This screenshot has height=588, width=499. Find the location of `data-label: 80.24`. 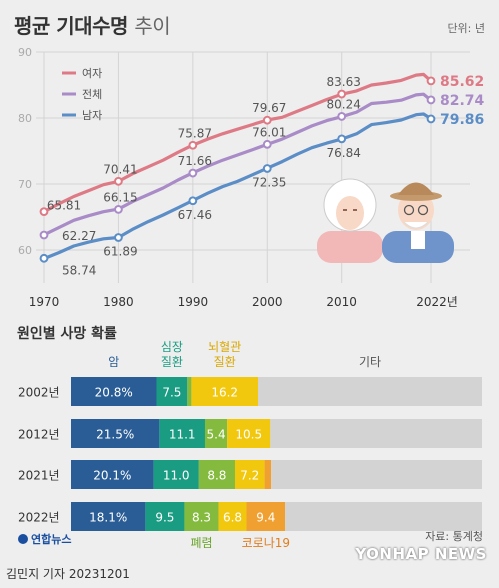

data-label: 80.24 is located at coordinates (344, 104).